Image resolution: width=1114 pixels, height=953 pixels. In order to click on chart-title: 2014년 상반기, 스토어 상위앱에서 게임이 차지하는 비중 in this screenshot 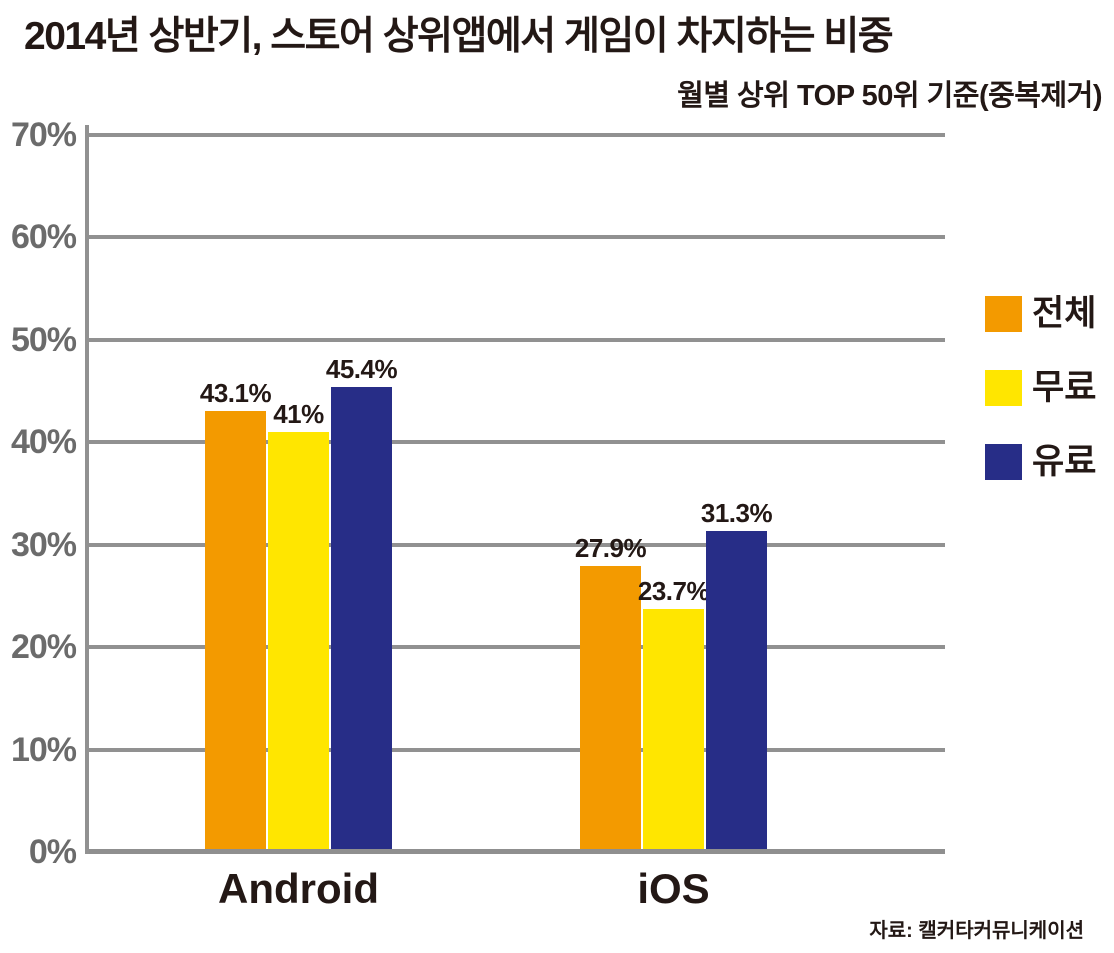, I will do `click(459, 36)`.